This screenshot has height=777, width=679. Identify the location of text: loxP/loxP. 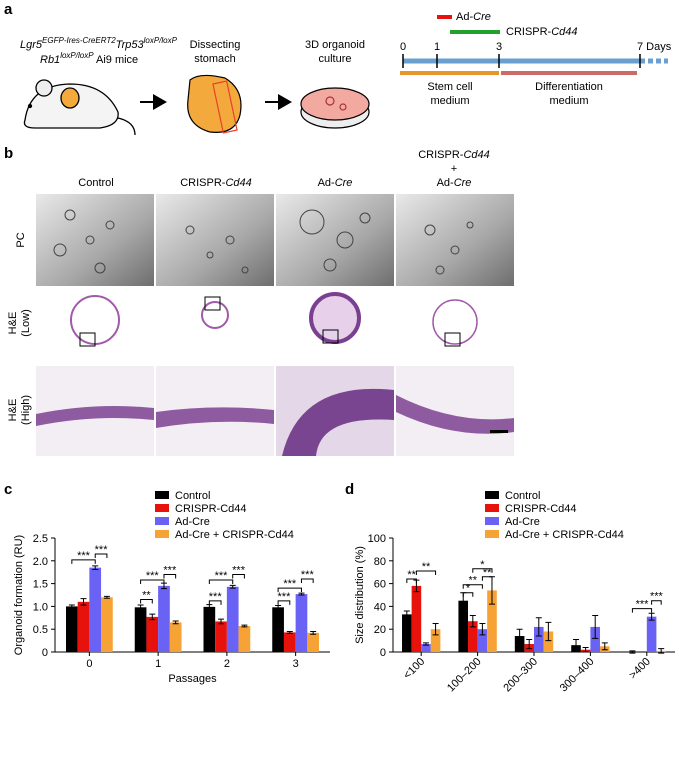
(77, 55).